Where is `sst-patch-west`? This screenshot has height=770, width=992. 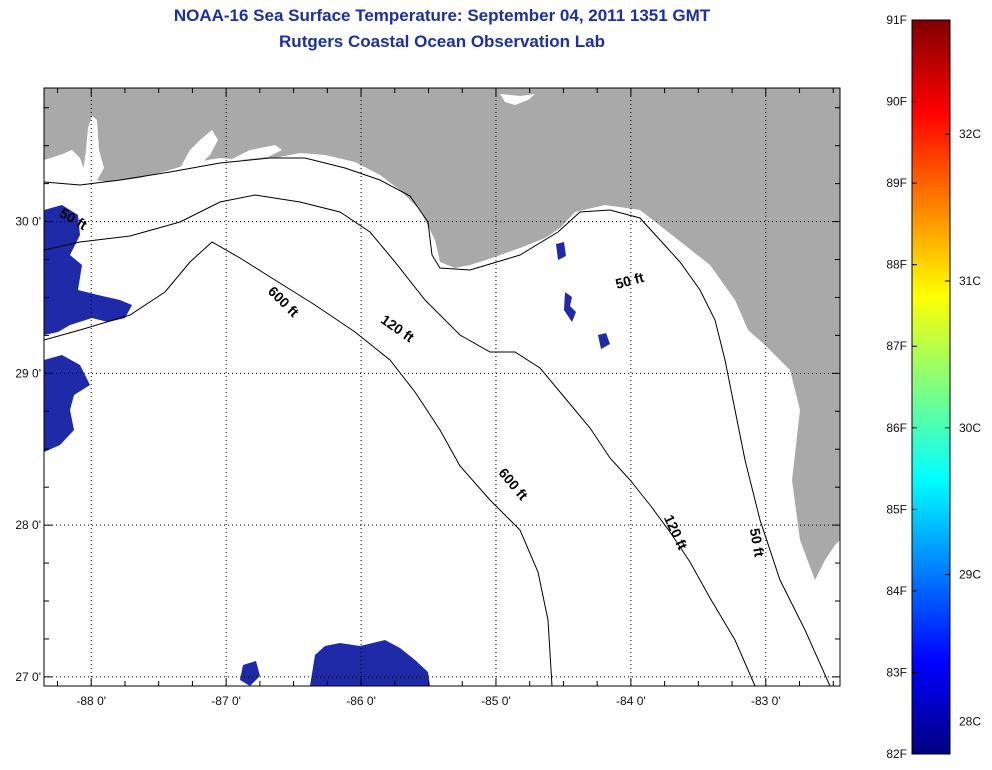
sst-patch-west is located at coordinates (88, 270).